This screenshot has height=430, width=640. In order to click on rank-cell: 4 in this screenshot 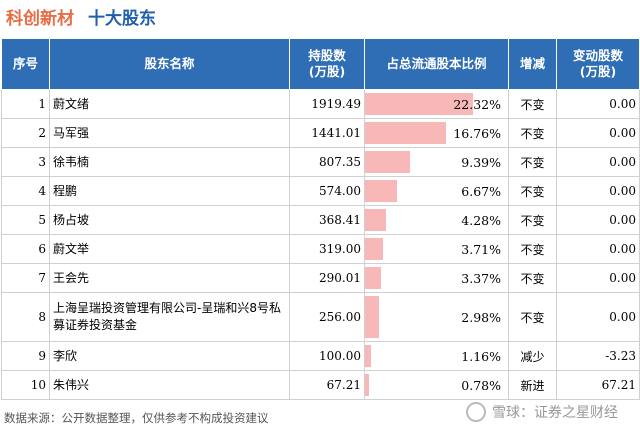, I will do `click(25, 191)`.